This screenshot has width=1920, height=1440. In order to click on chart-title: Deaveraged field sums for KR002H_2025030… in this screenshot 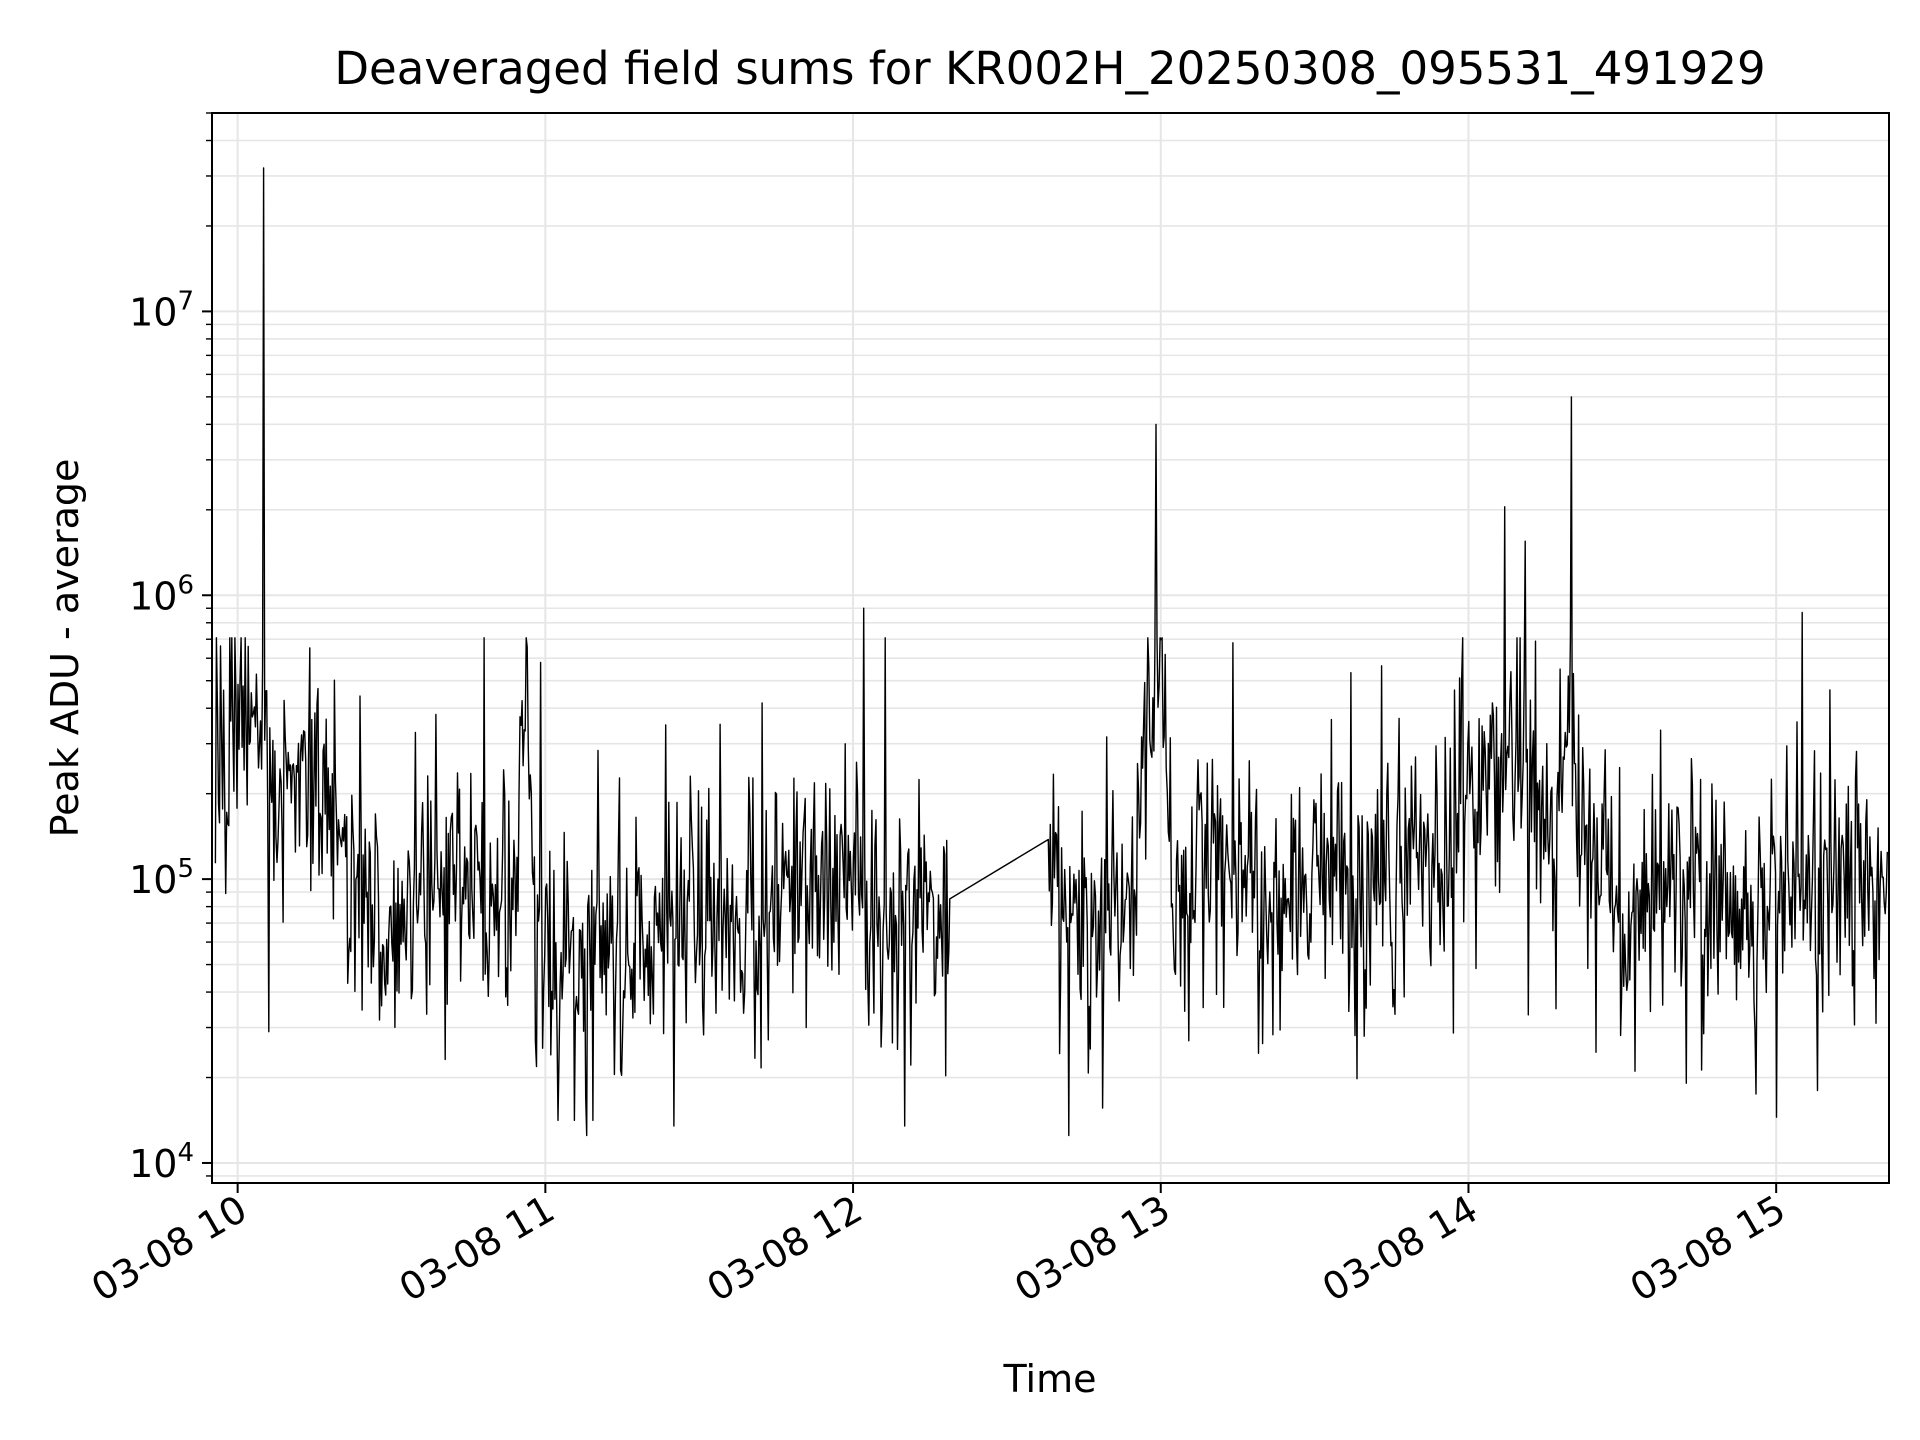, I will do `click(1049, 68)`.